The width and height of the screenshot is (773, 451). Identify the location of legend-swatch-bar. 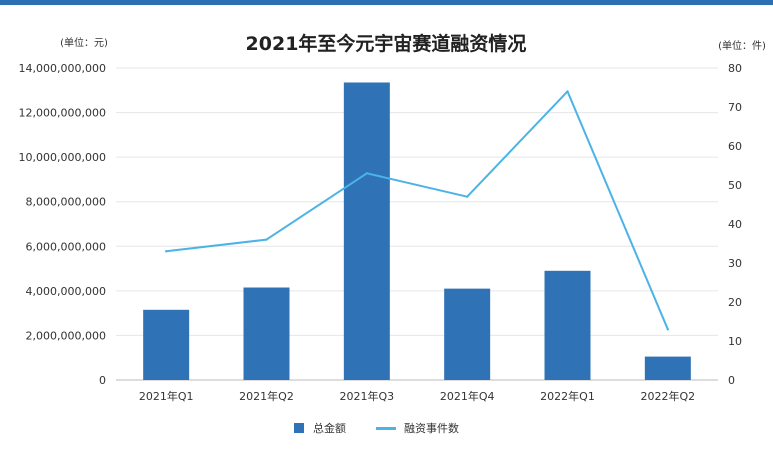
(299, 428).